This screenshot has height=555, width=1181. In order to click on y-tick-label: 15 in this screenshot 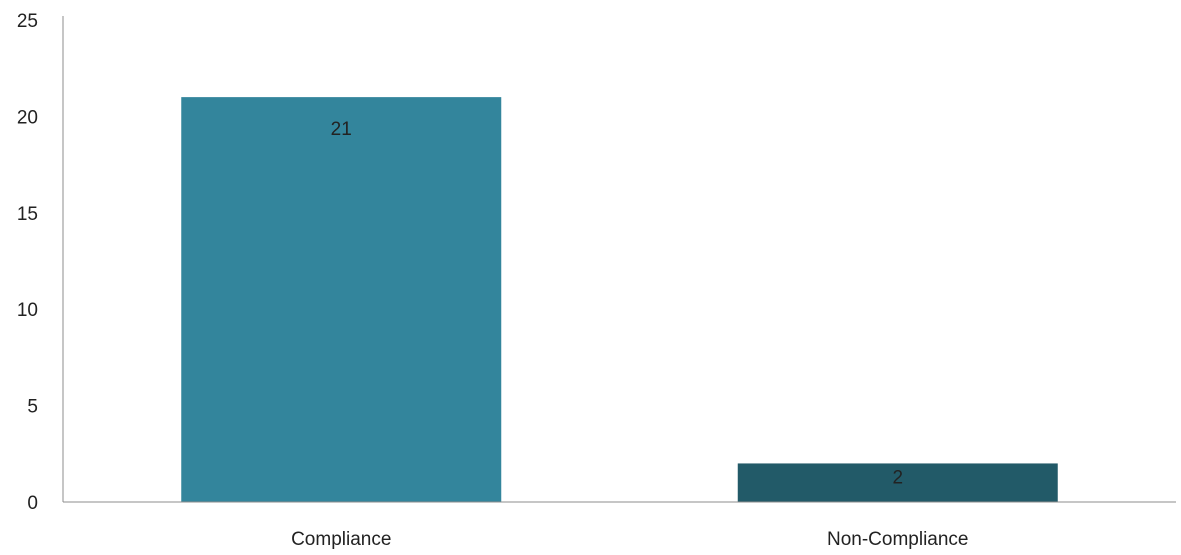, I will do `click(27, 214)`.